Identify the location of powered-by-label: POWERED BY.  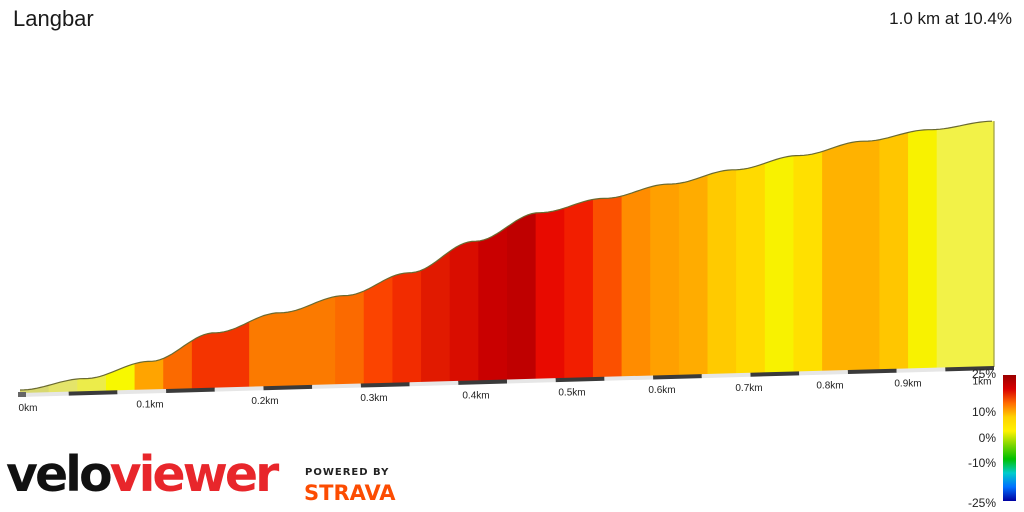
(347, 472).